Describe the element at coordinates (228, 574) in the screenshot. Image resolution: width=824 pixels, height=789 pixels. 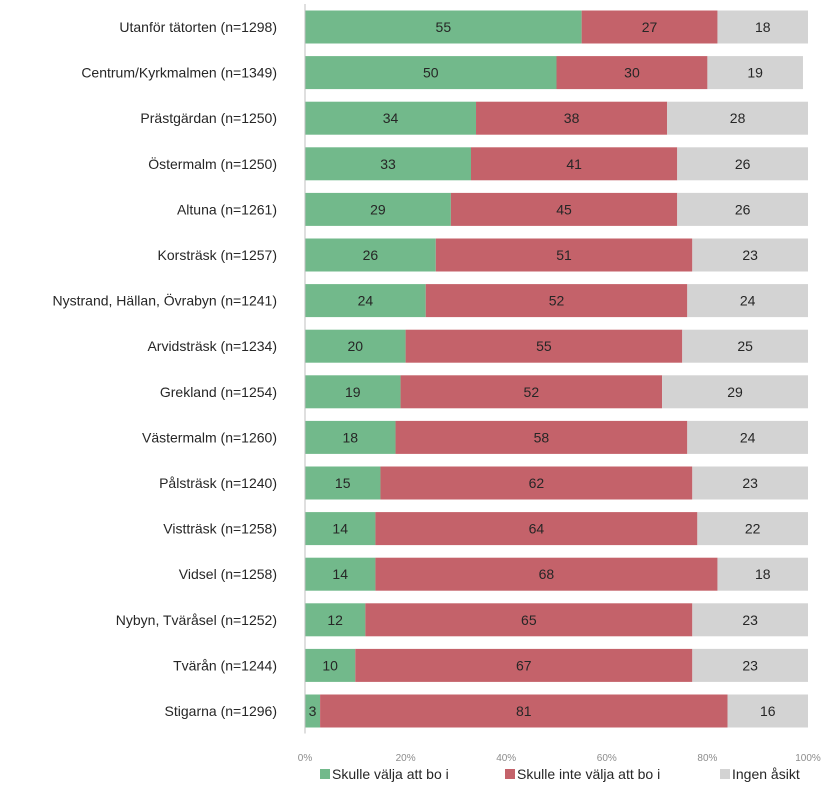
I see `category-label: Vidsel (n=1258)` at that location.